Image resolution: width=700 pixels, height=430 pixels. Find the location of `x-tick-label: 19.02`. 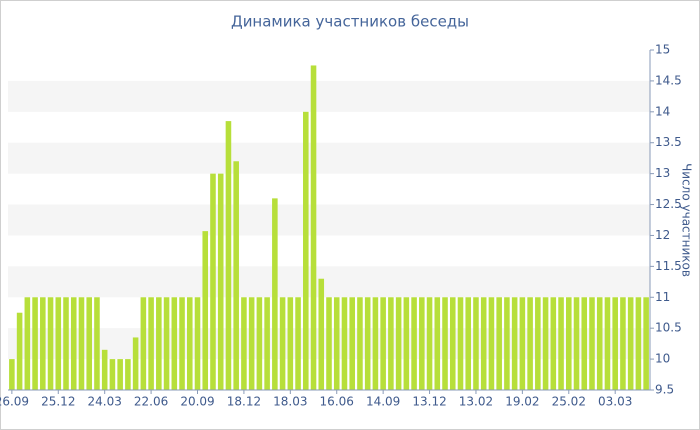

x-tick-label: 19.02 is located at coordinates (522, 402).